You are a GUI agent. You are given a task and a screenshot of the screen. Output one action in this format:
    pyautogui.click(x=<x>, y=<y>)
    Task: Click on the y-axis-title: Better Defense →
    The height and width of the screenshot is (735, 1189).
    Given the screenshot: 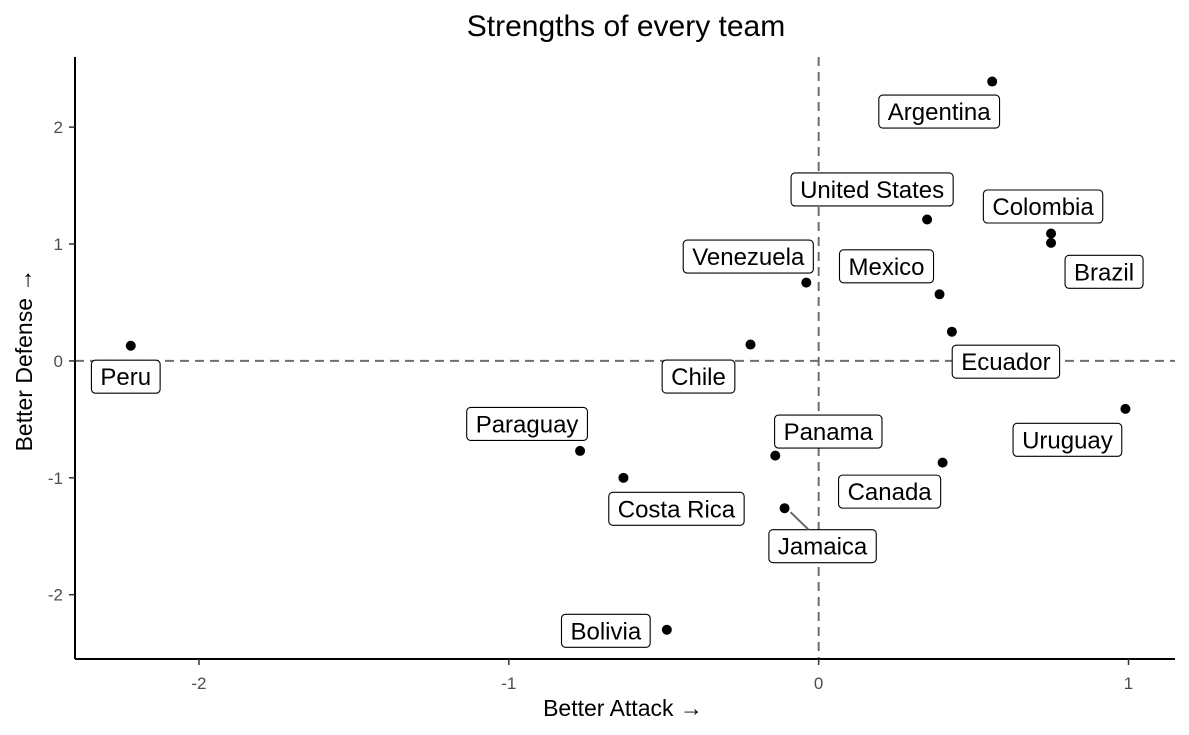 What is the action you would take?
    pyautogui.click(x=24, y=360)
    